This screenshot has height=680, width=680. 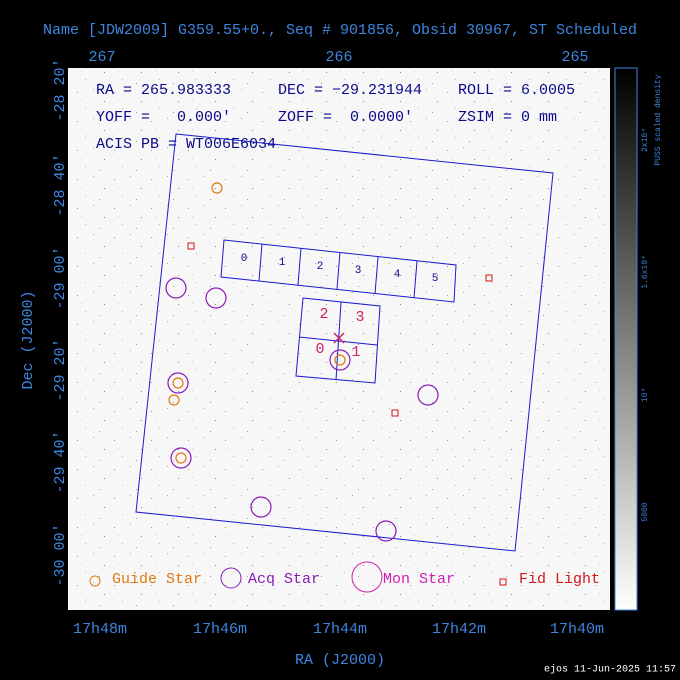 What do you see at coordinates (626, 339) in the screenshot?
I see `colorbar` at bounding box center [626, 339].